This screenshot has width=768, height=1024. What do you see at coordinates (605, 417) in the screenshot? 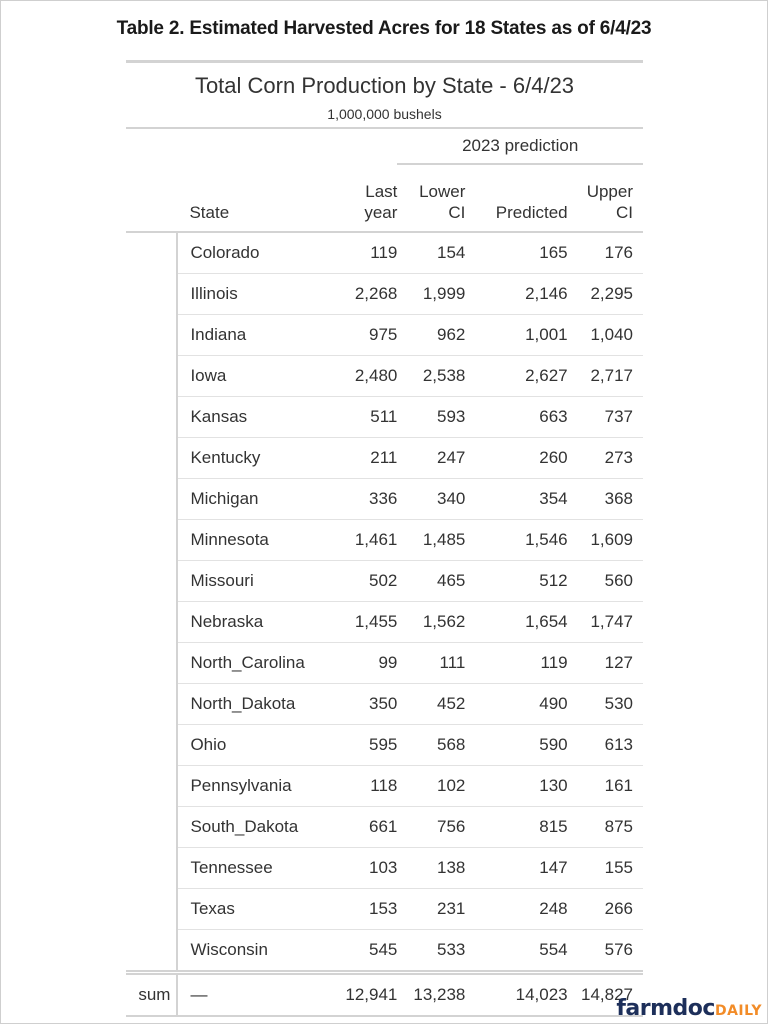
I see `cell-upper-ci: 737` at bounding box center [605, 417].